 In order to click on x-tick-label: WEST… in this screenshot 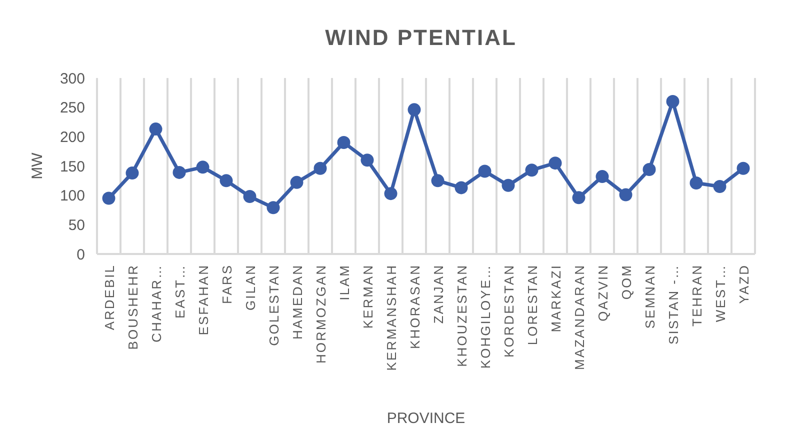, I will do `click(720, 293)`.